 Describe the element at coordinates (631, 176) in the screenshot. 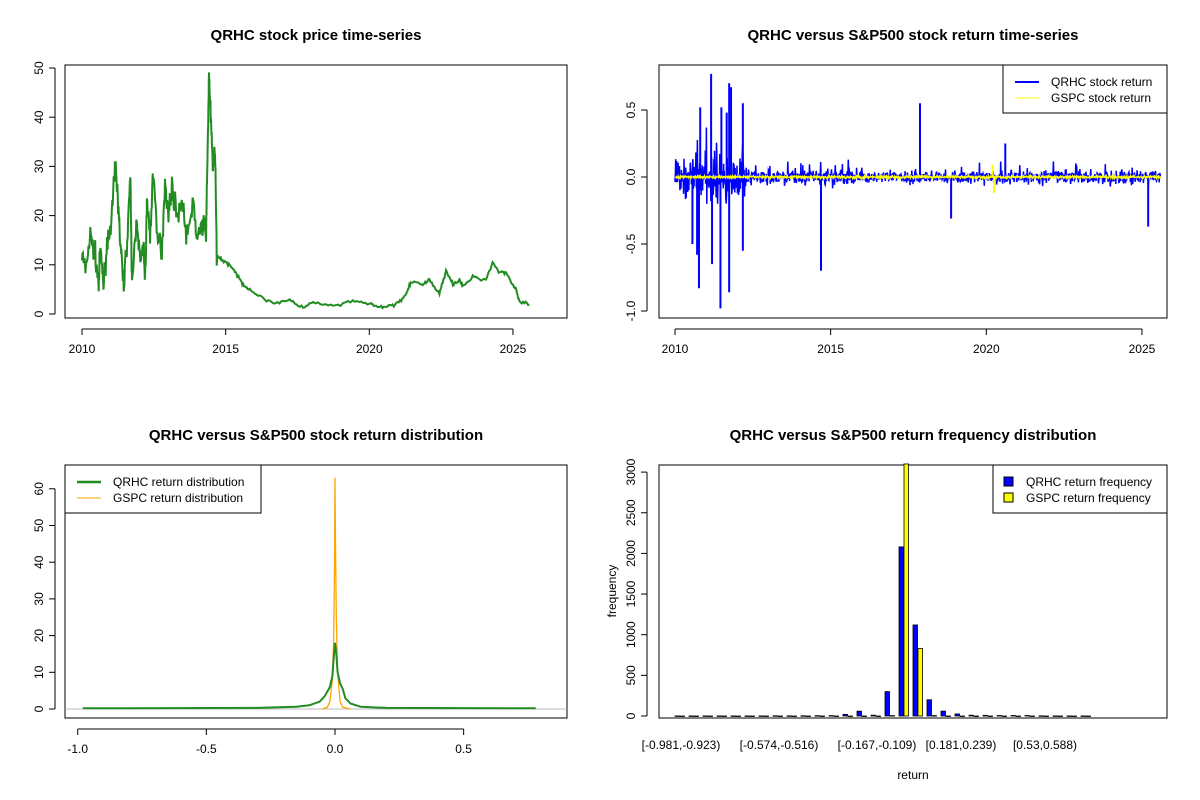

I see `y-tick-label: 0.0` at that location.